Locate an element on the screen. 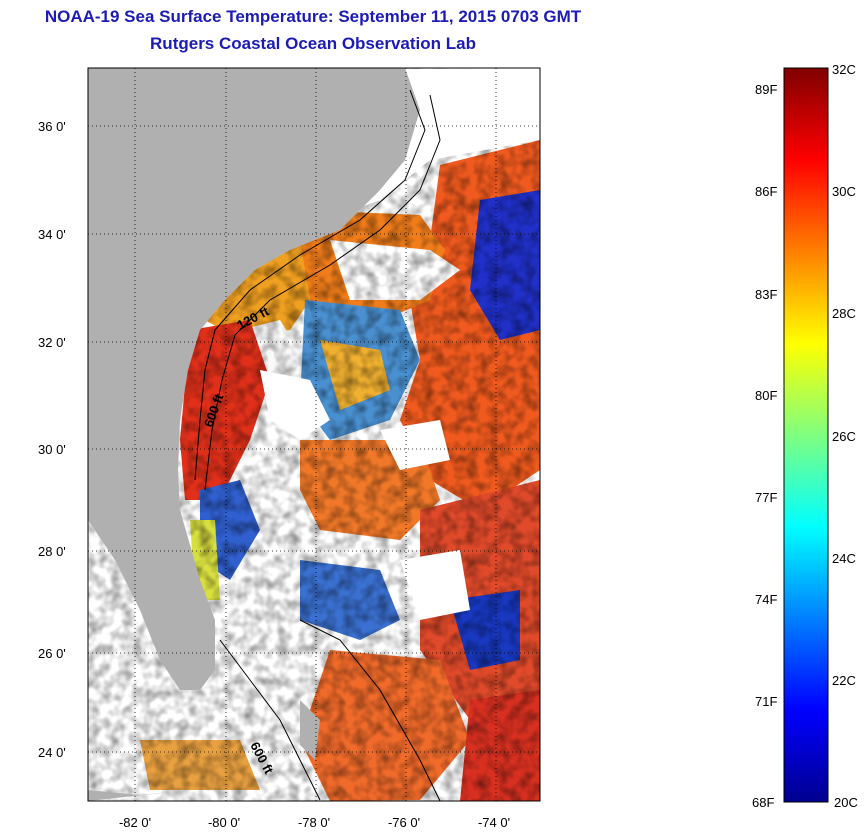 The image size is (865, 832). lat-tick-label: 34 0' is located at coordinates (52, 234).